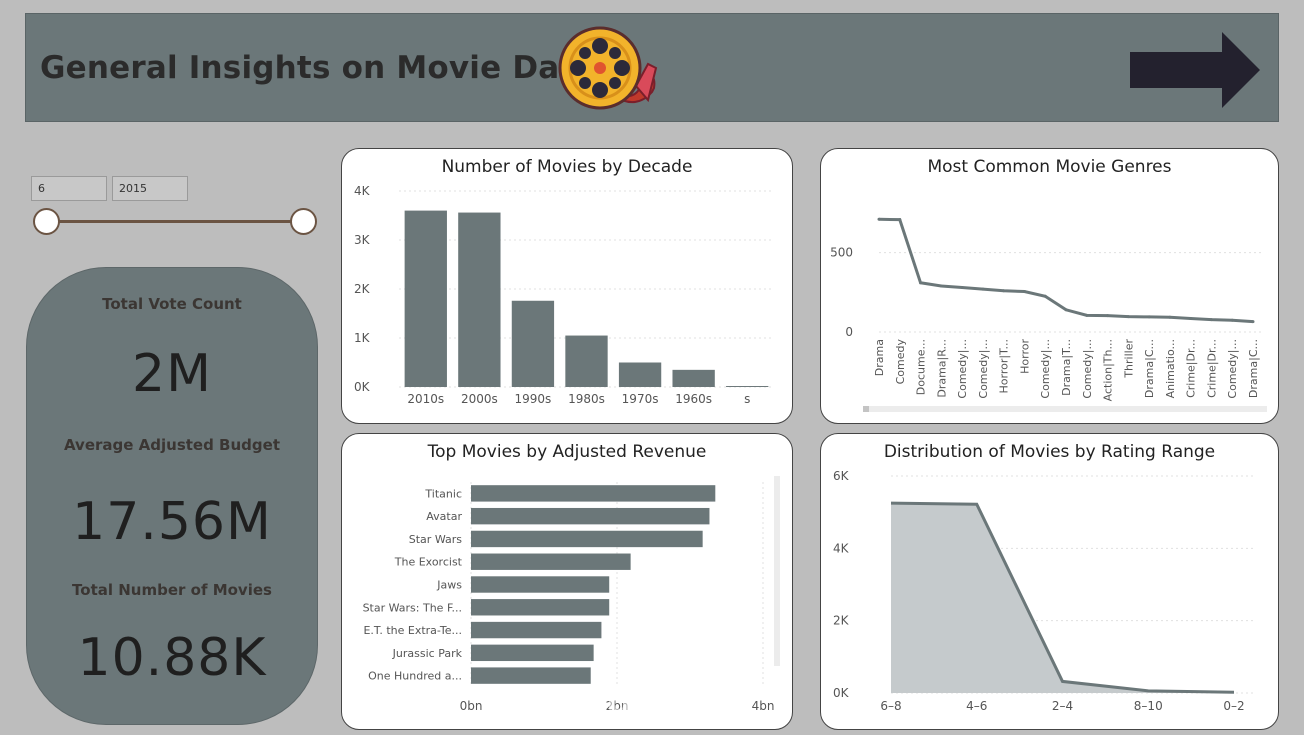 The image size is (1304, 735). What do you see at coordinates (849, 332) in the screenshot?
I see `y-tick-label: 0` at bounding box center [849, 332].